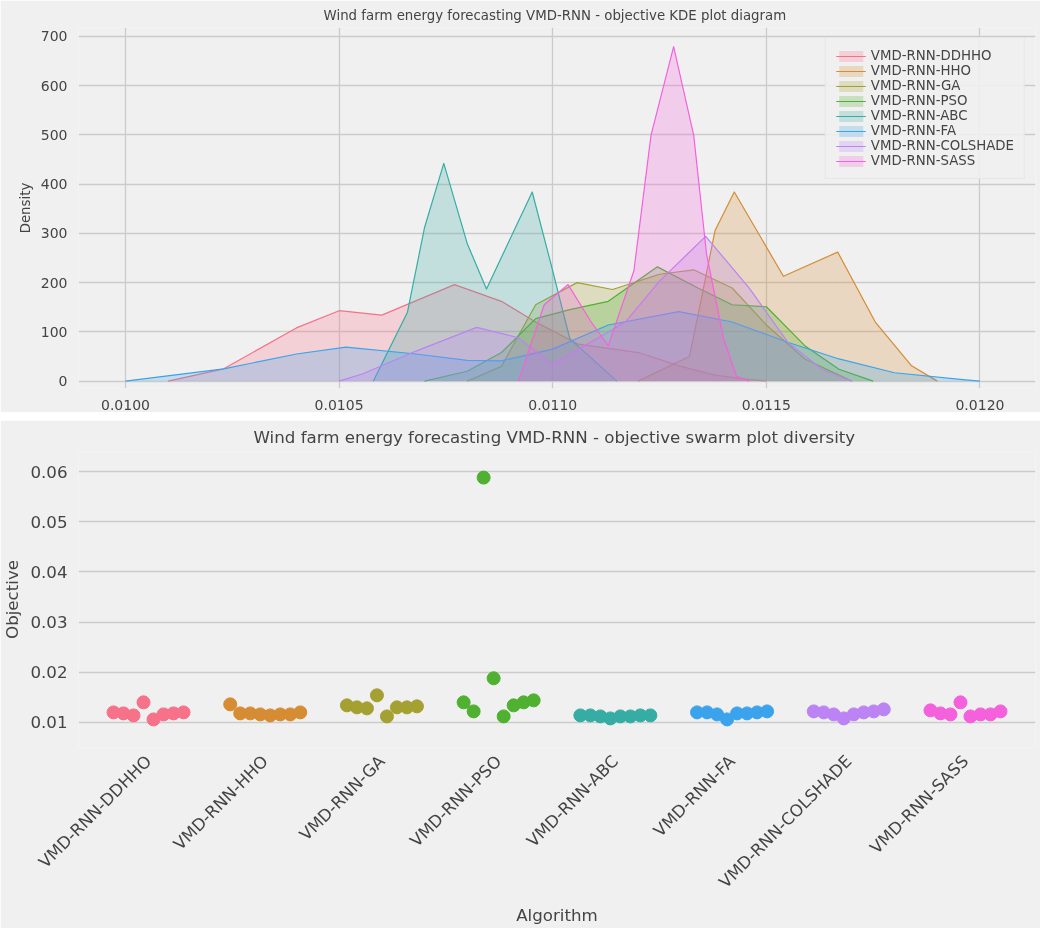 This screenshot has height=930, width=1043. I want to click on y-tick-label: 400, so click(54, 184).